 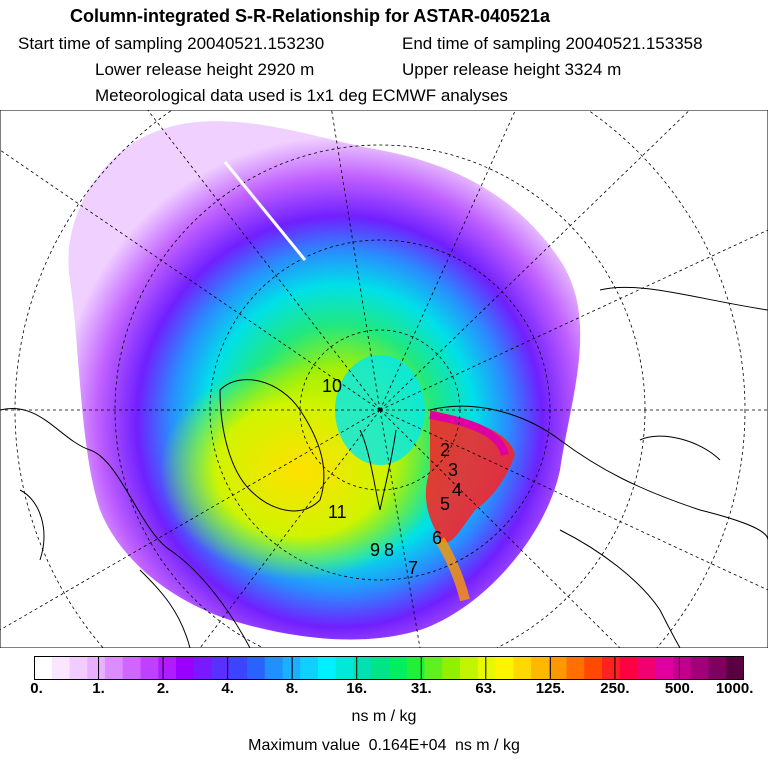 I want to click on colorbar-tick-label: 0., so click(x=36, y=688).